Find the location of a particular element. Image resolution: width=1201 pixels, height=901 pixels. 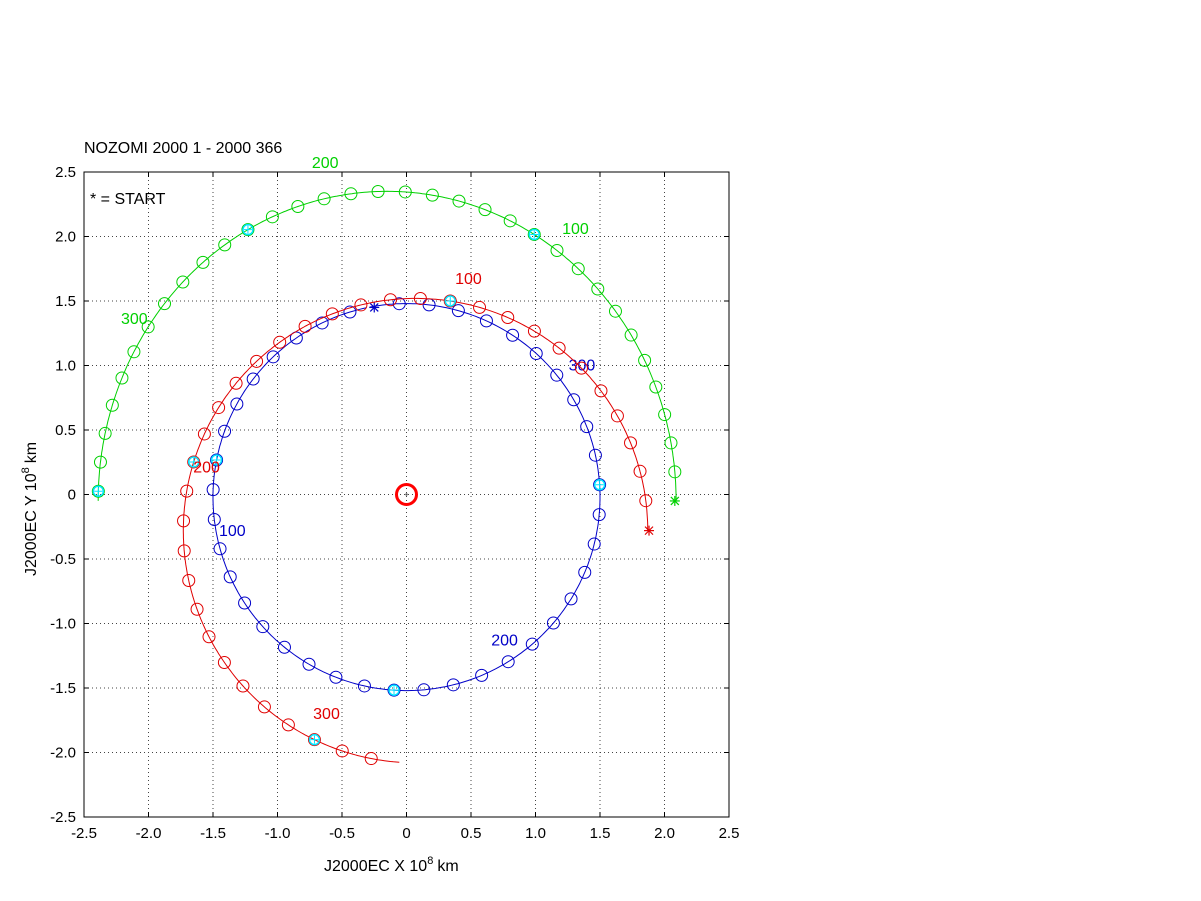

x-tick-label: 2.5 is located at coordinates (729, 833).